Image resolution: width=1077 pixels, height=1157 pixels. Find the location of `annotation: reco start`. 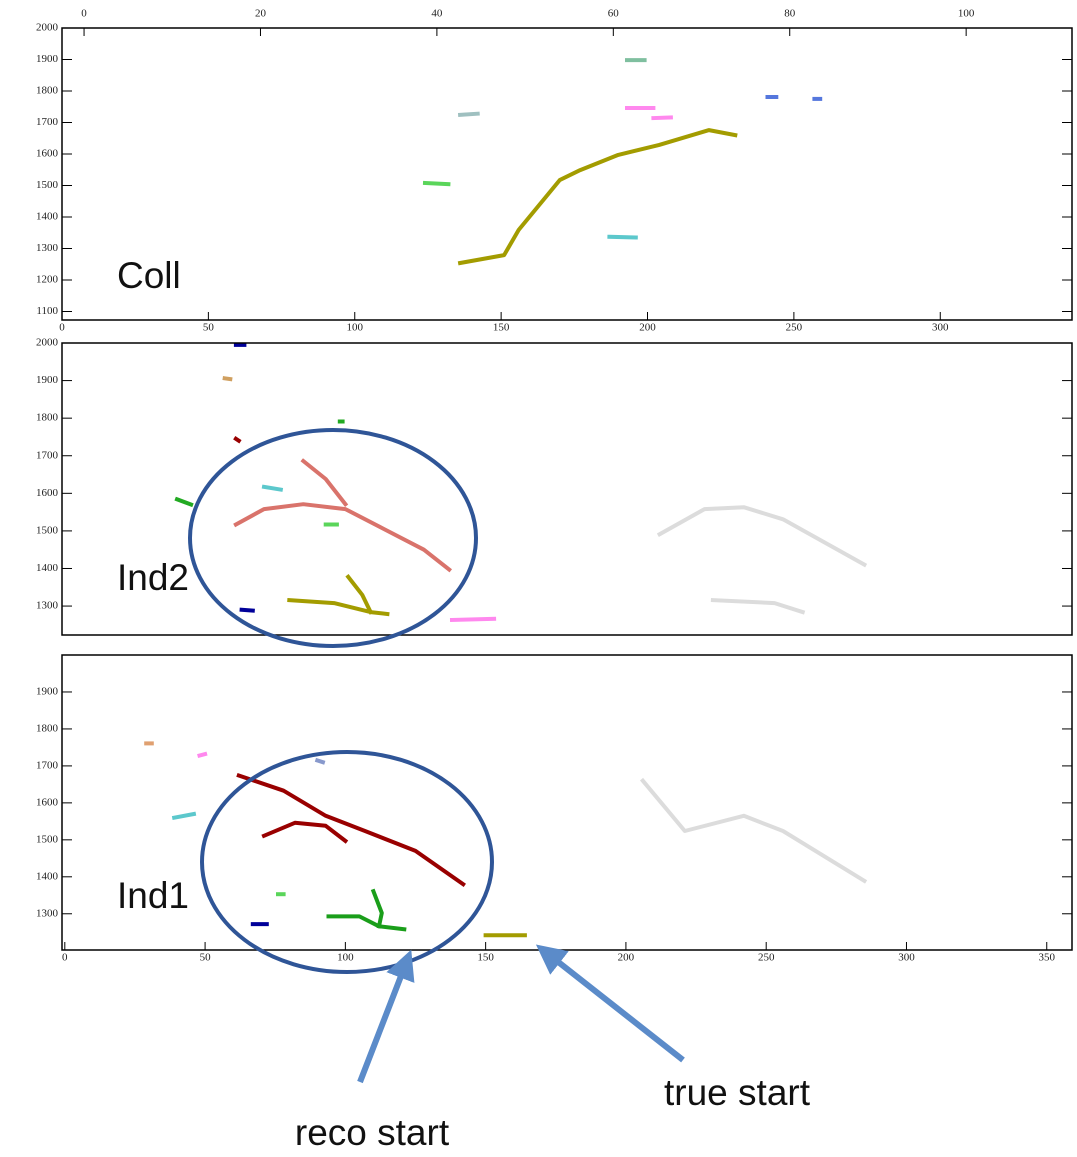

annotation: reco start is located at coordinates (372, 1132).